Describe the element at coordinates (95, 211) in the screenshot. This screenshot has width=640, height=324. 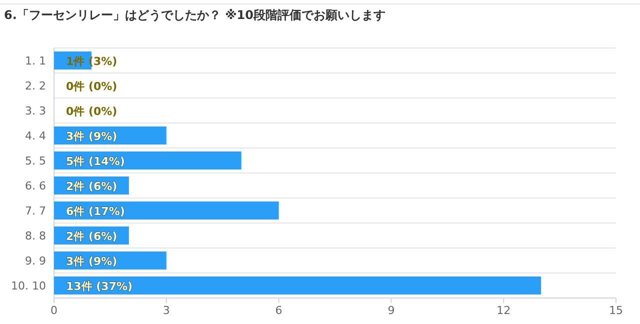
I see `data-label: 6件 (17%)` at that location.